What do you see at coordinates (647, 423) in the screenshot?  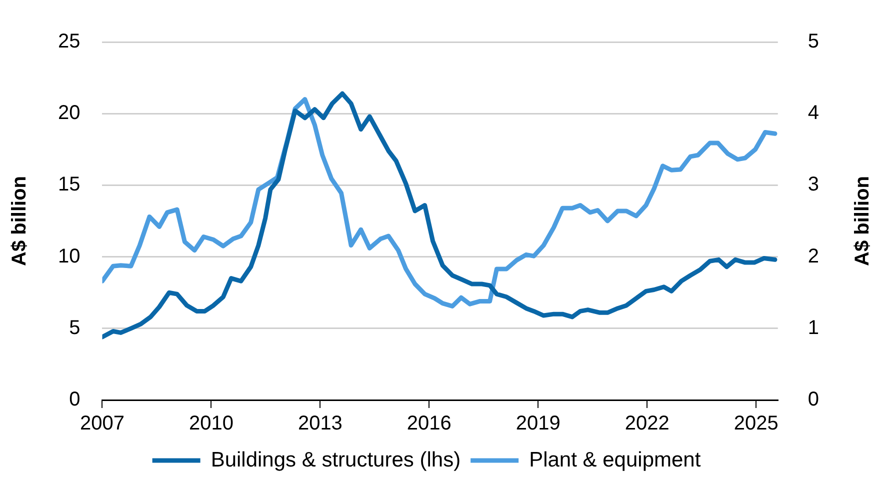 I see `x-tick-label: 2022` at bounding box center [647, 423].